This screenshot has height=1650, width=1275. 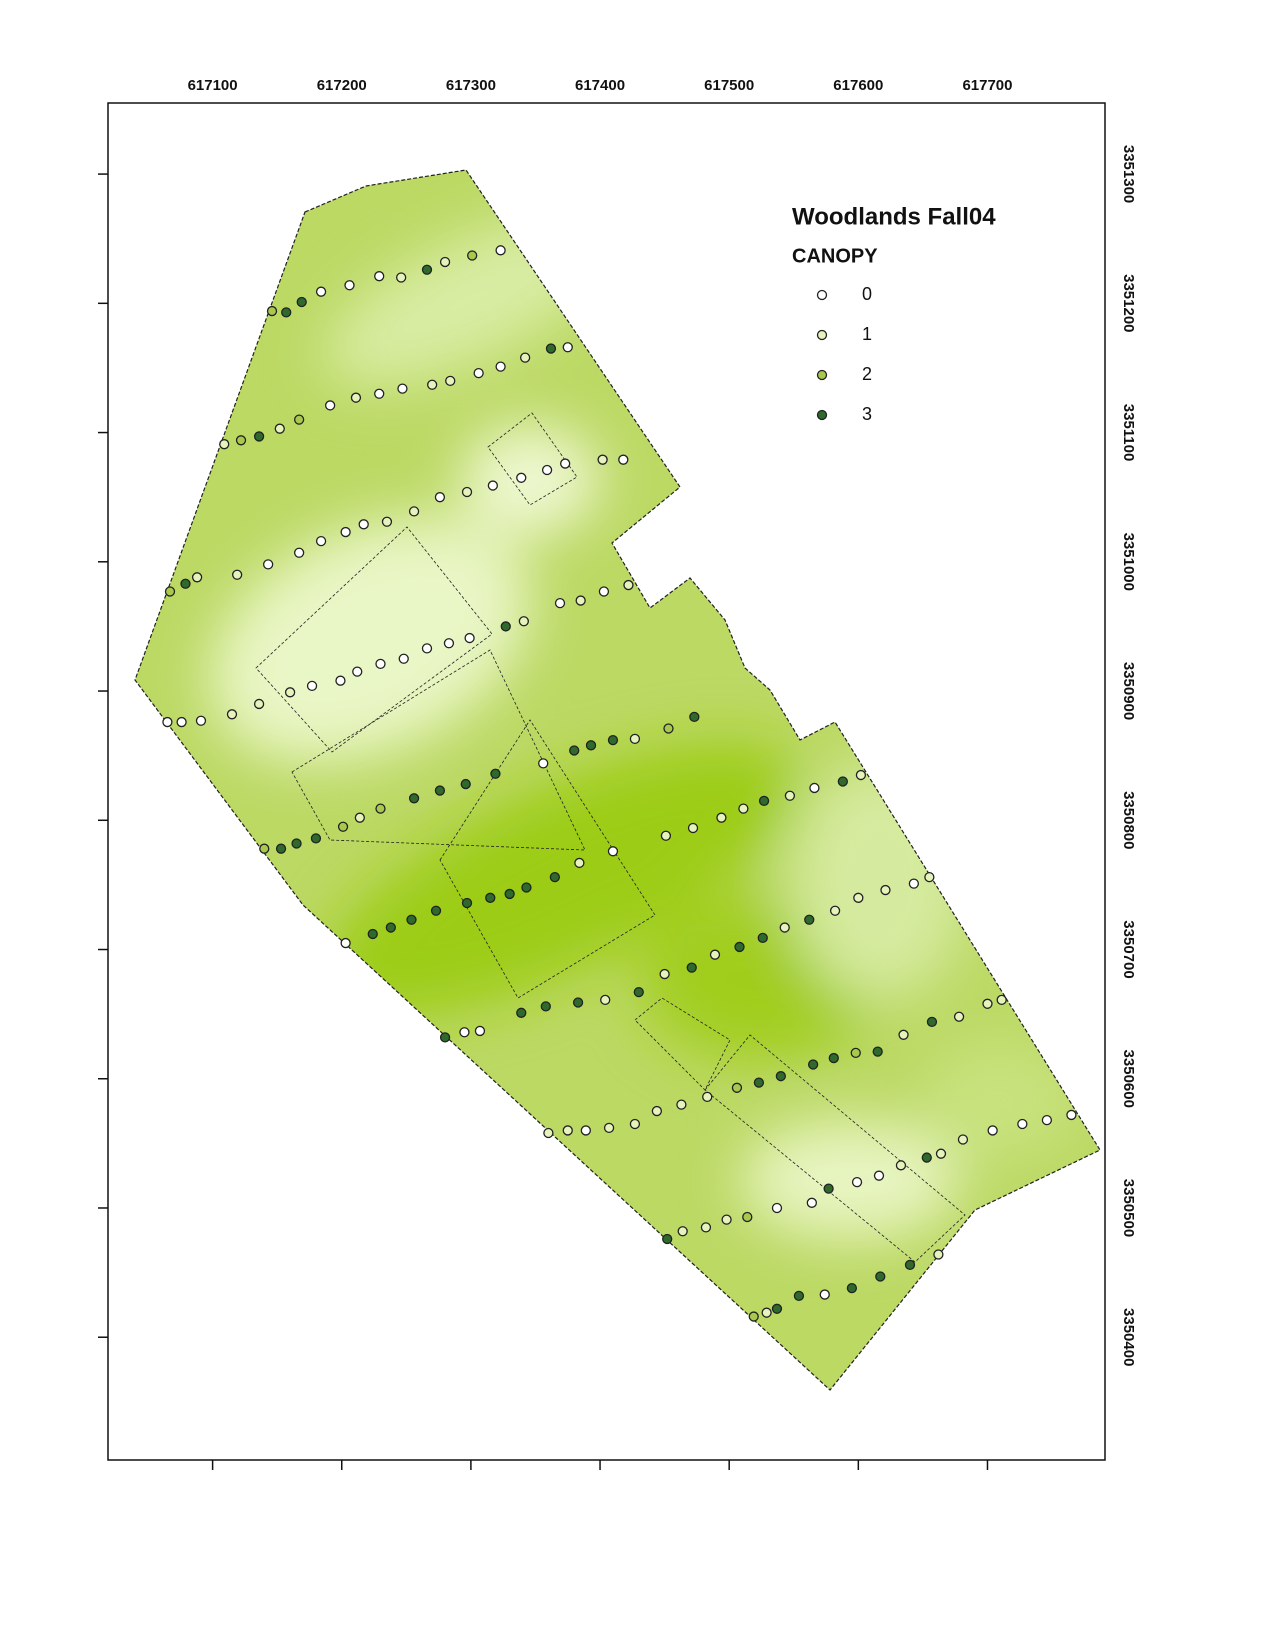 What do you see at coordinates (729, 85) in the screenshot?
I see `x-tick-label: 617500` at bounding box center [729, 85].